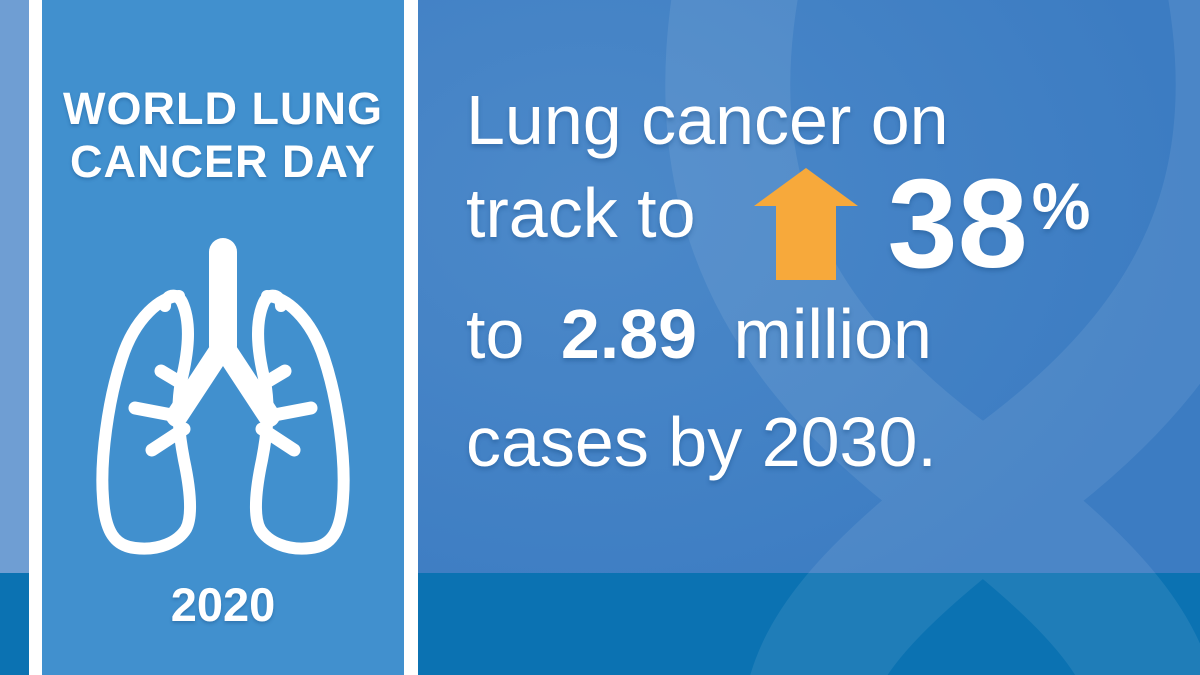 This screenshot has height=675, width=1200. I want to click on headline-line3-number: 2.89, so click(629, 334).